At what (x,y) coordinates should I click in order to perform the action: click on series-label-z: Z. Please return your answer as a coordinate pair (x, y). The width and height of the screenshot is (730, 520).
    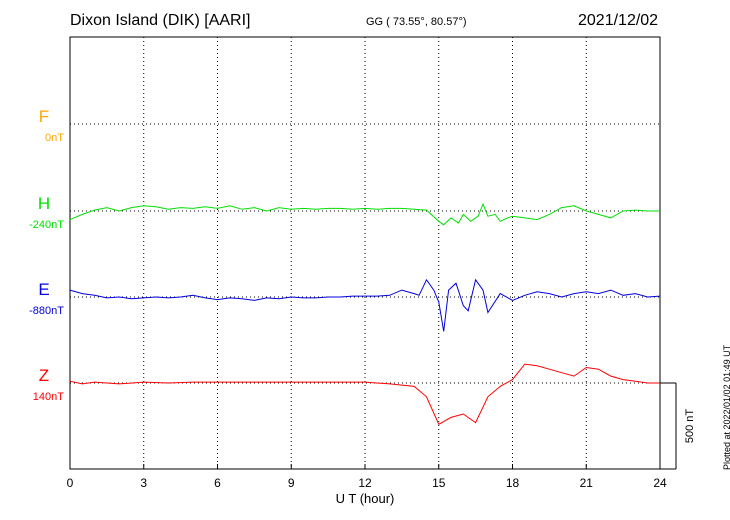
    Looking at the image, I should click on (44, 375).